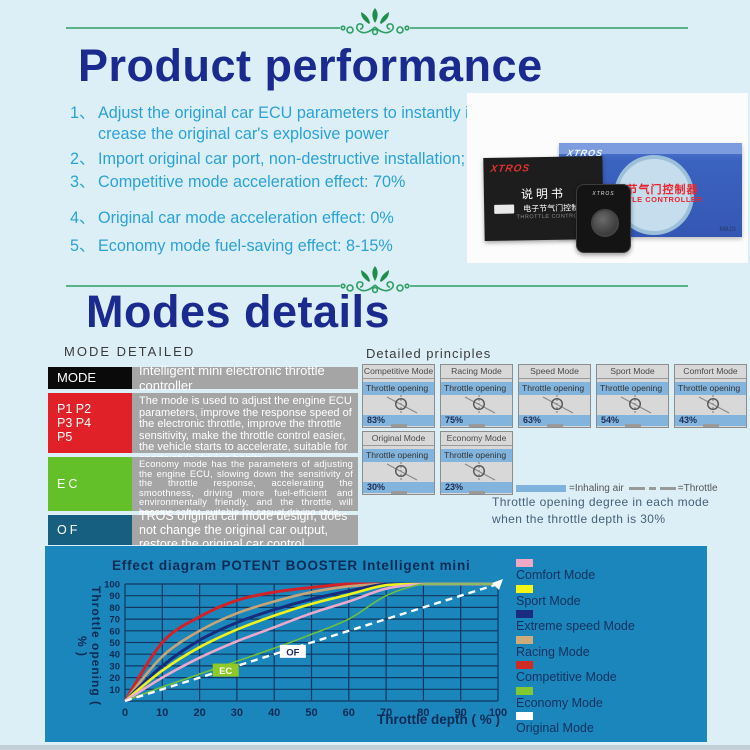 This screenshot has width=750, height=750. I want to click on list-item-text: Economy mode fuel-saving effect: 8-15%, so click(245, 246).